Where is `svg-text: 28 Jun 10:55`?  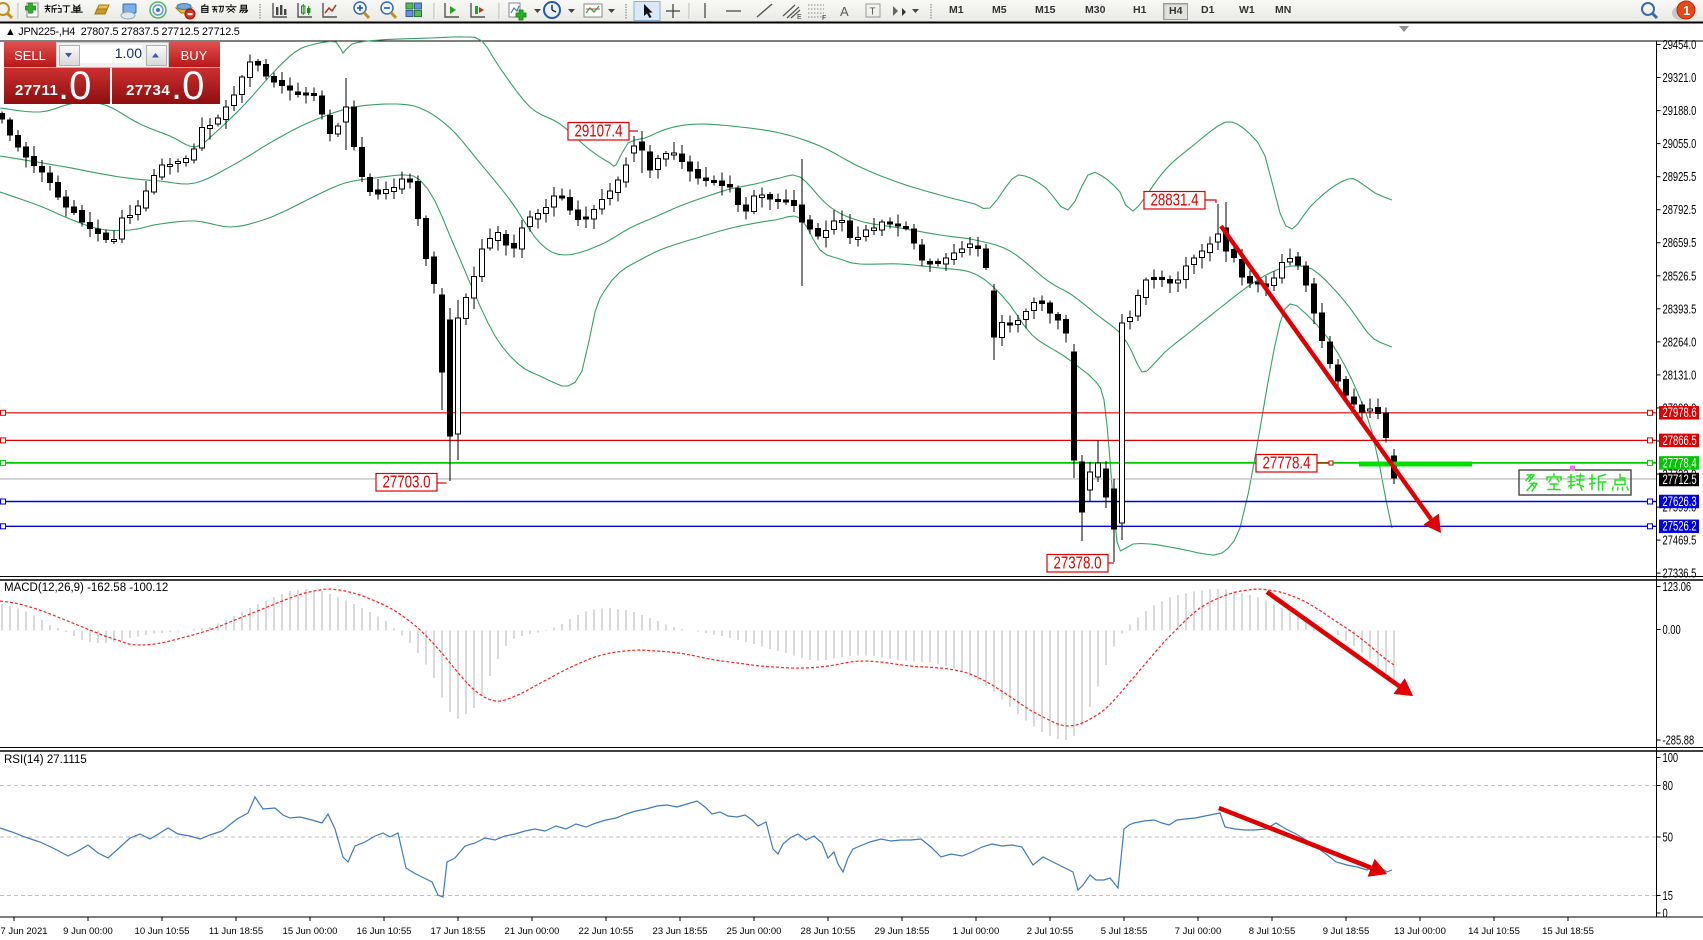
svg-text: 28 Jun 10:55 is located at coordinates (828, 931).